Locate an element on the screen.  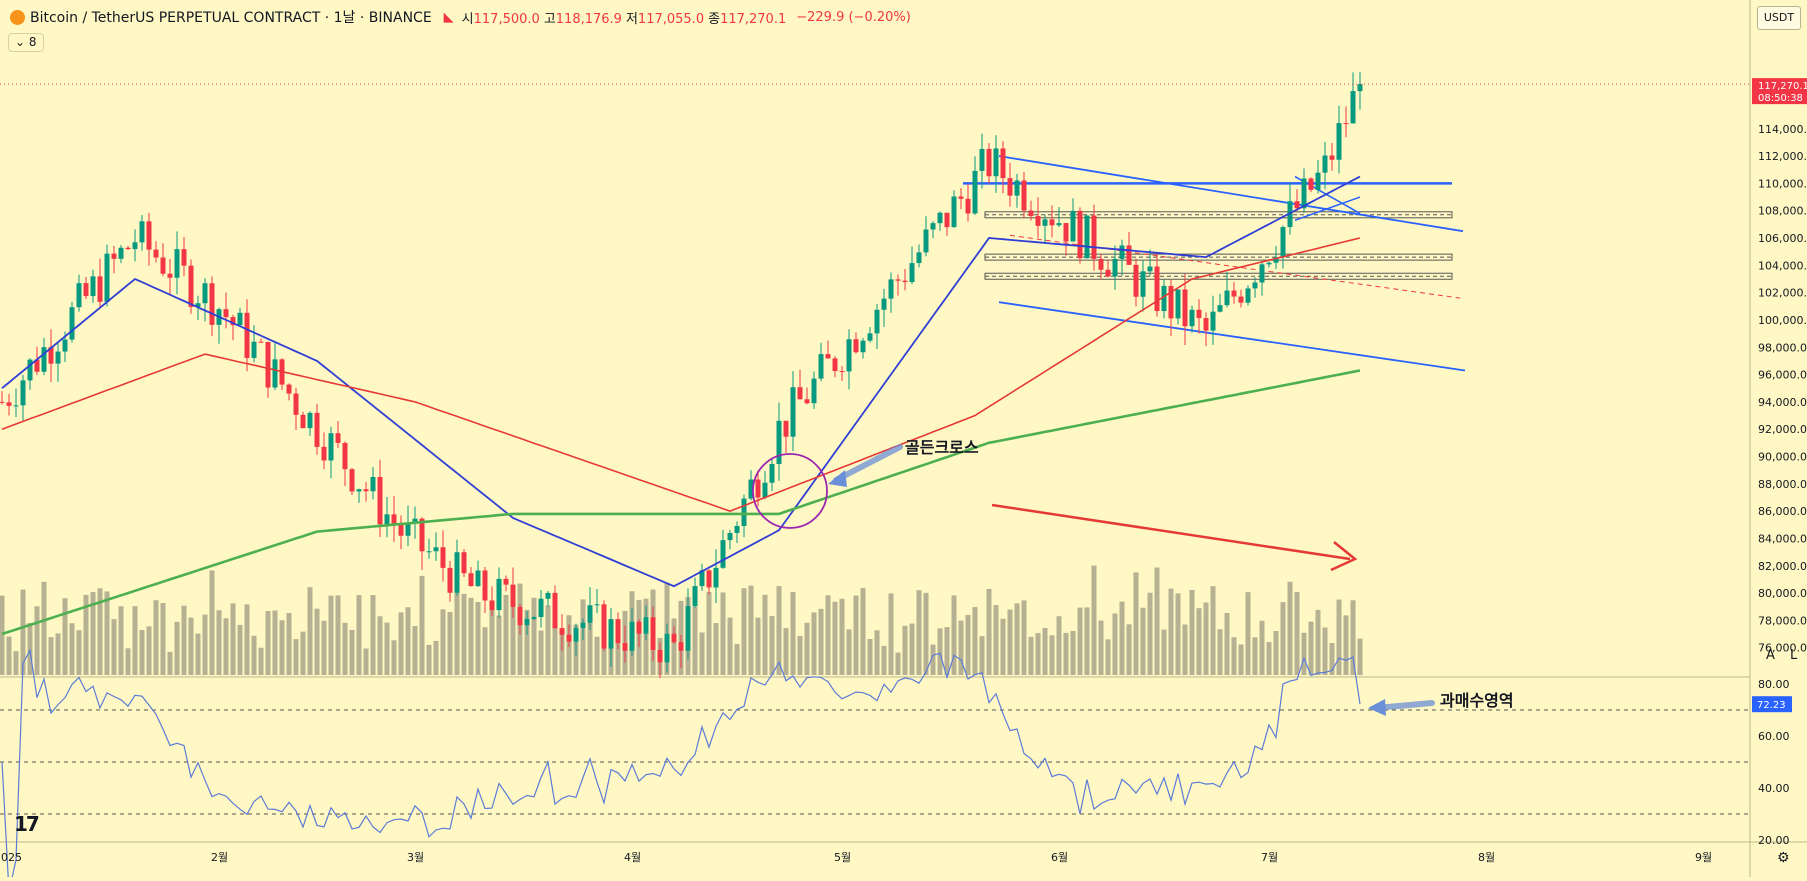
ohlc-open: 시117,500.0 is located at coordinates (500, 19).